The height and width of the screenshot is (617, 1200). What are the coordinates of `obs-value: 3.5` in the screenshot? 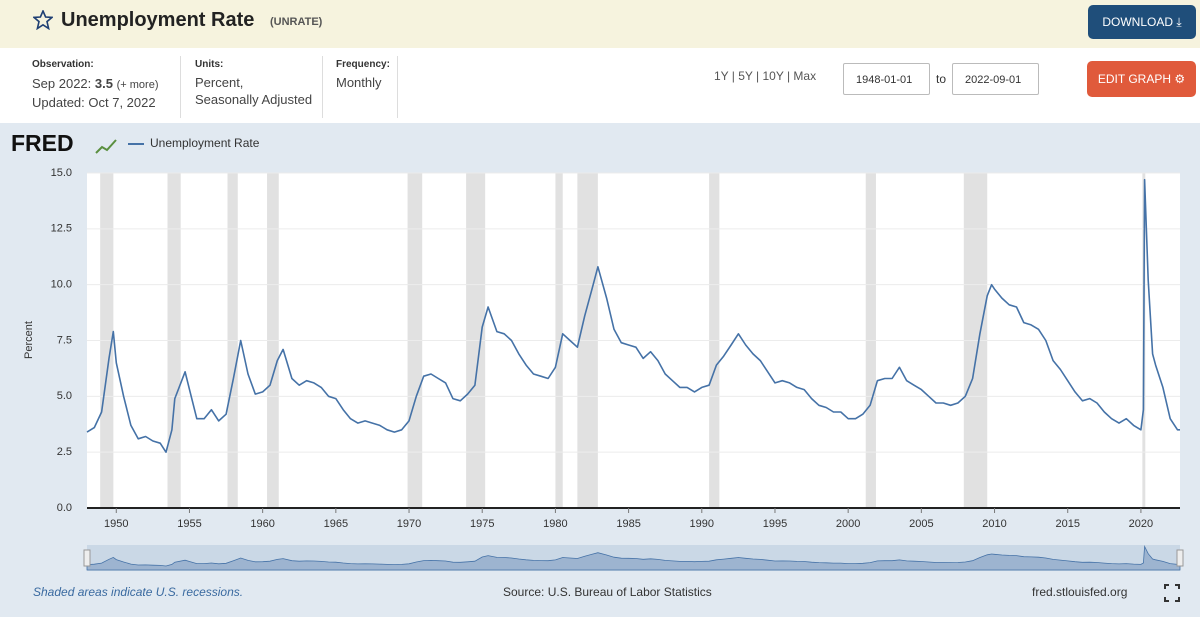 It's located at (103, 83).